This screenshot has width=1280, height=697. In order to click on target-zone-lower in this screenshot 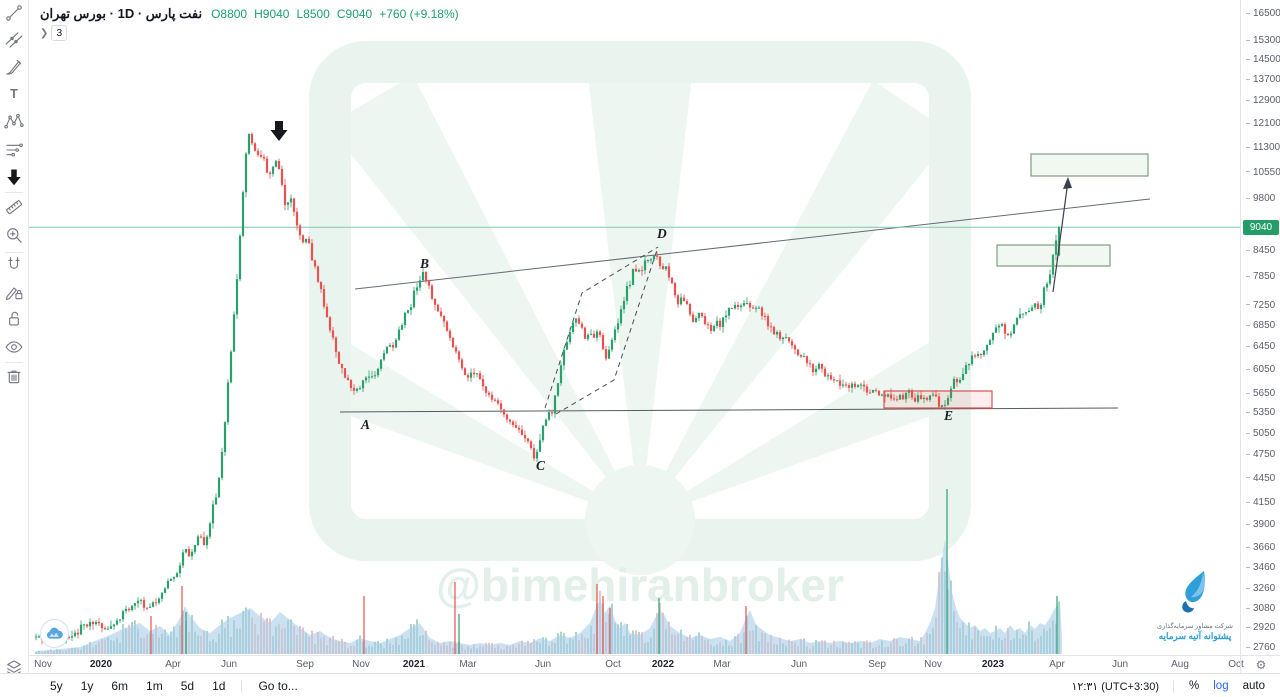, I will do `click(1053, 255)`.